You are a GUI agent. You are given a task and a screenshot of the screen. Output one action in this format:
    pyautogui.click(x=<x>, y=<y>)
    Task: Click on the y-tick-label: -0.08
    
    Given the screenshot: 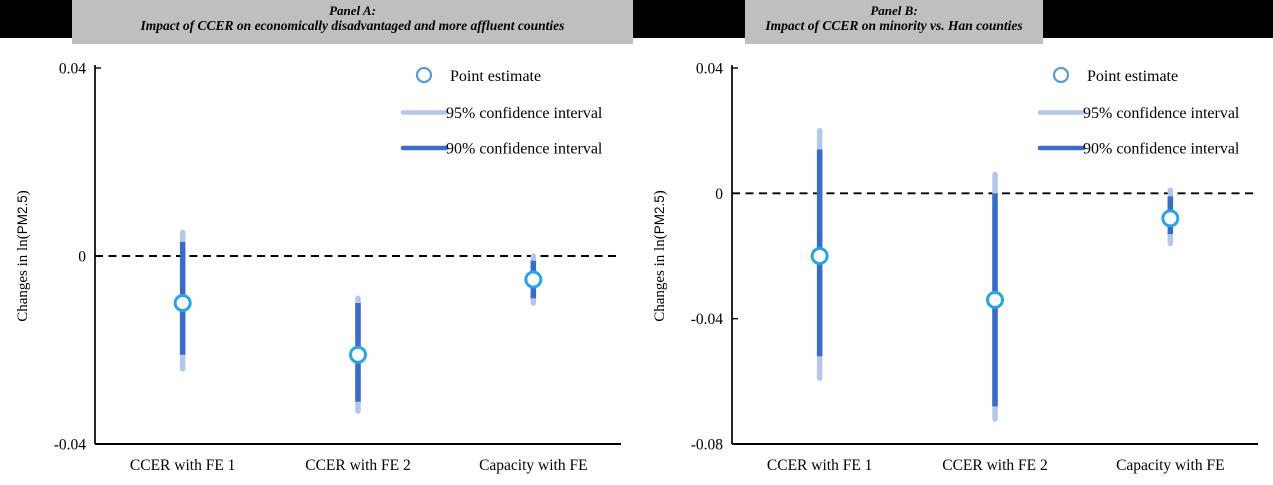 What is the action you would take?
    pyautogui.click(x=707, y=445)
    